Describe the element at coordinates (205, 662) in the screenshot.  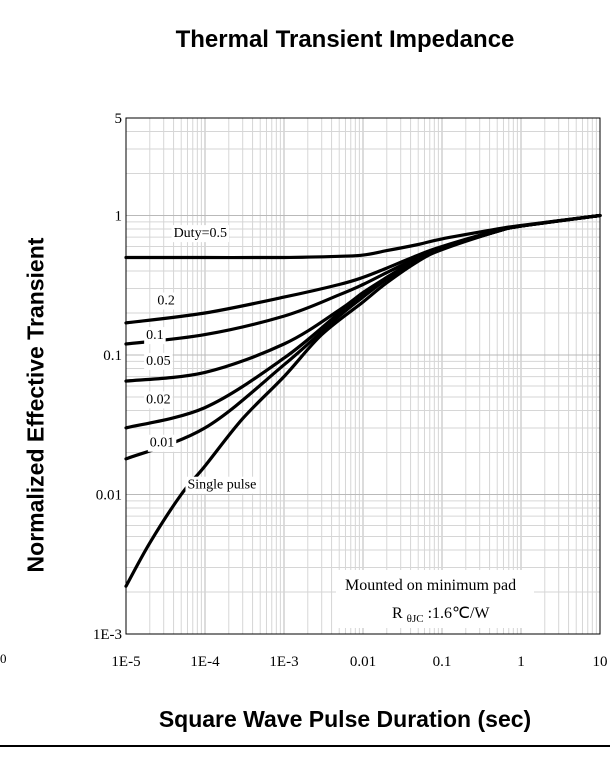
I see `x-tick-label-1: 1E-4` at that location.